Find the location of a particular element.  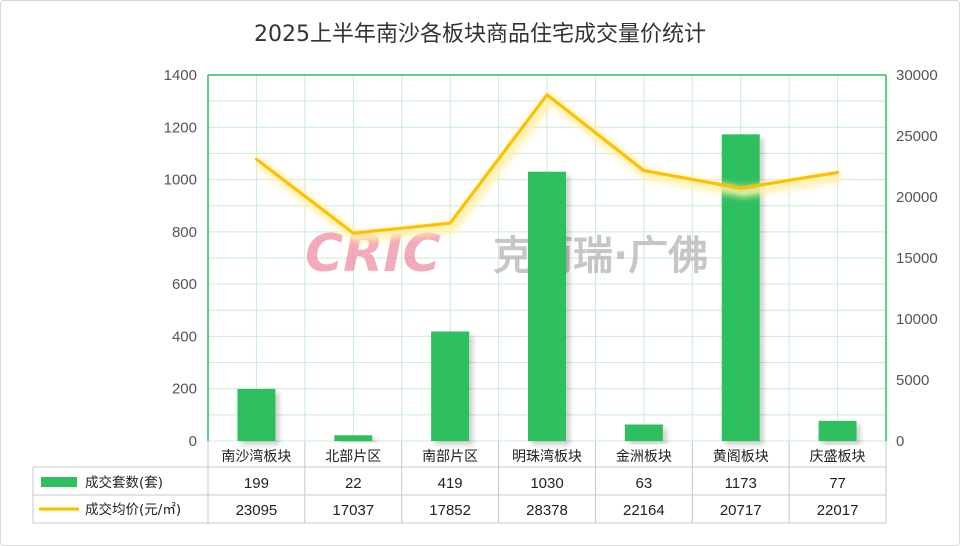

data-label-bars: 1030 is located at coordinates (546, 483).